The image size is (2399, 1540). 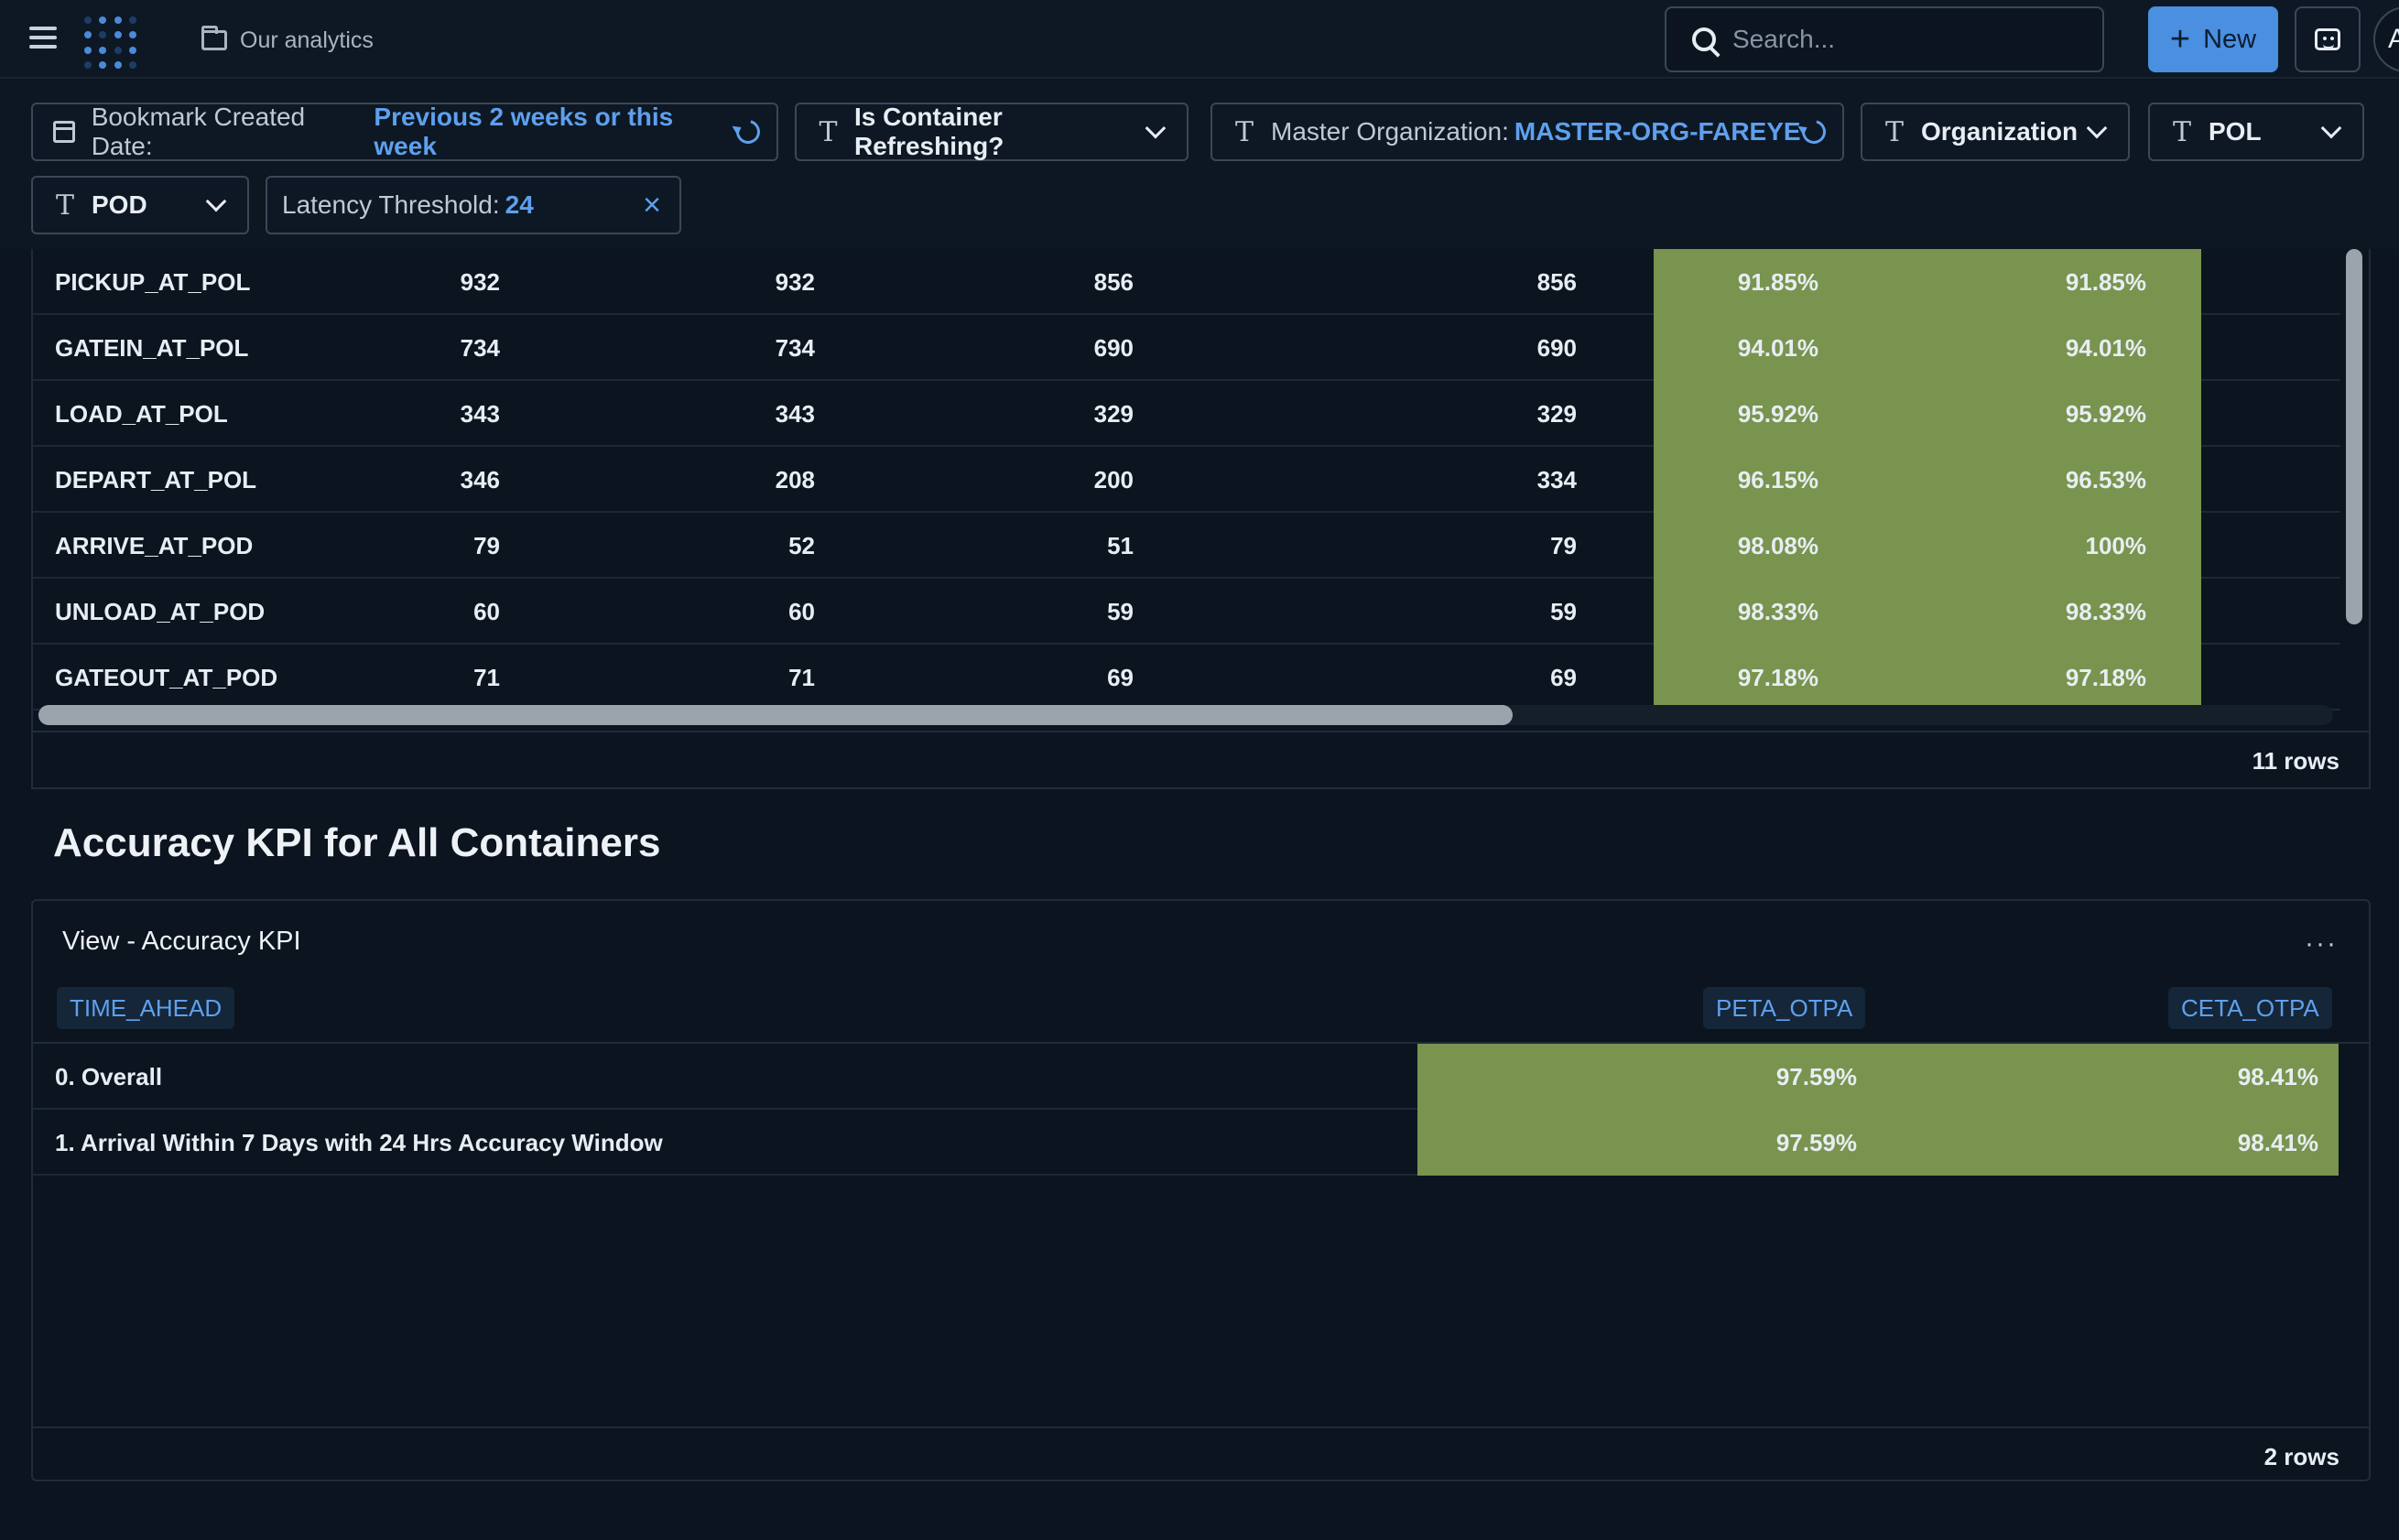 I want to click on folder-icon, so click(x=214, y=38).